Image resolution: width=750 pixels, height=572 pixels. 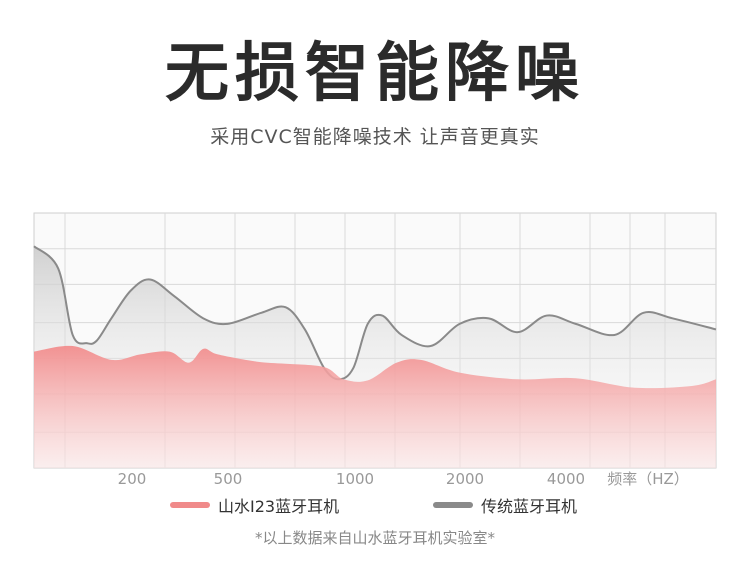 I want to click on page-title: 无损智能降噪, so click(x=375, y=74).